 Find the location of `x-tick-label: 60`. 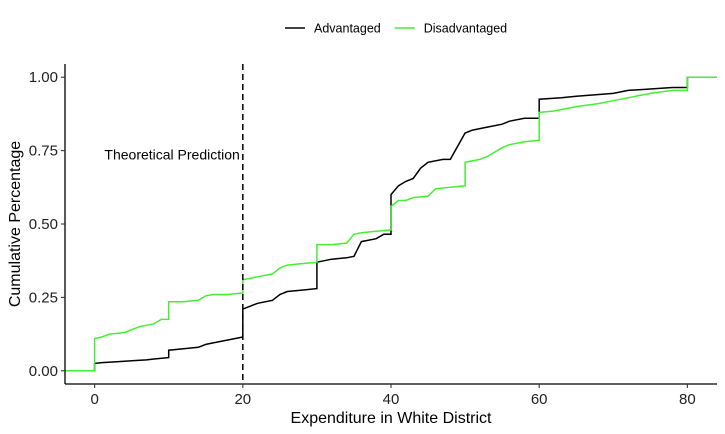

x-tick-label: 60 is located at coordinates (539, 399).